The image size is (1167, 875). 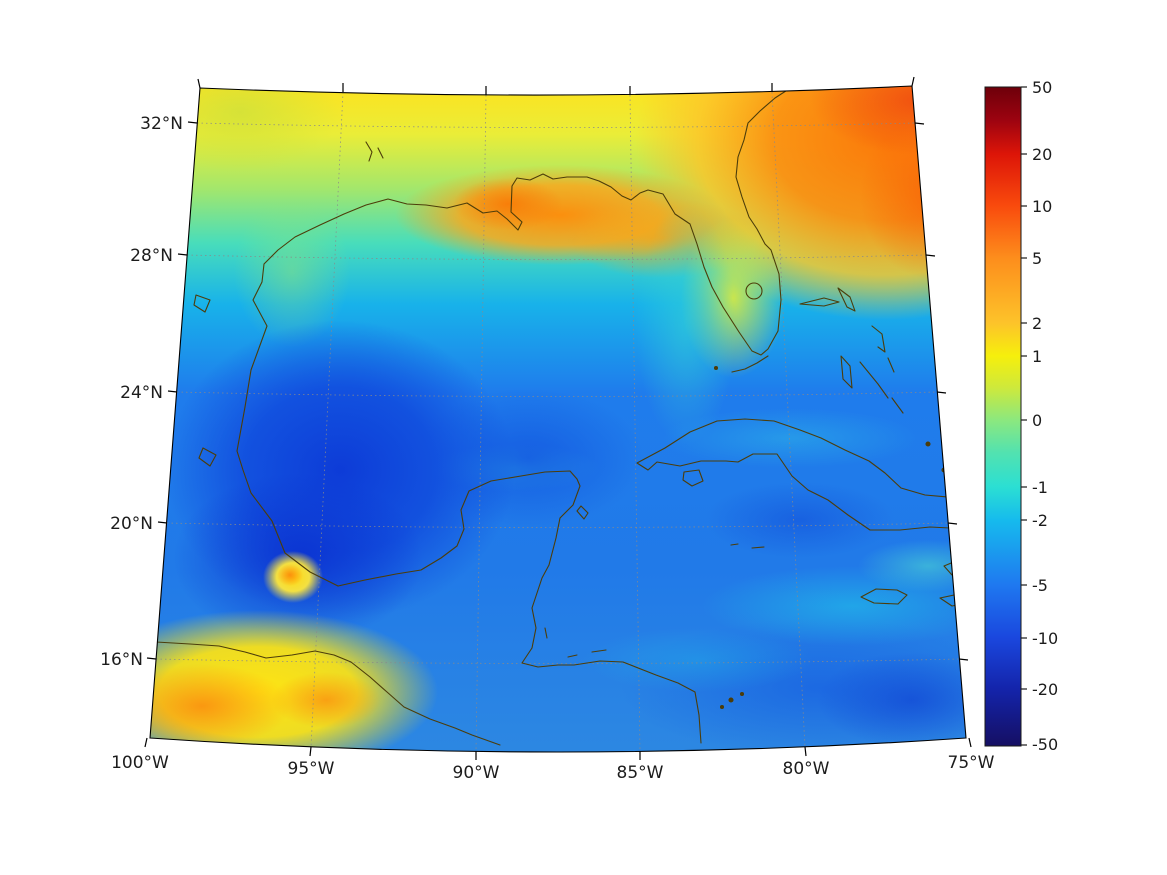 I want to click on colorbar-ticks, so click(x=1024, y=416).